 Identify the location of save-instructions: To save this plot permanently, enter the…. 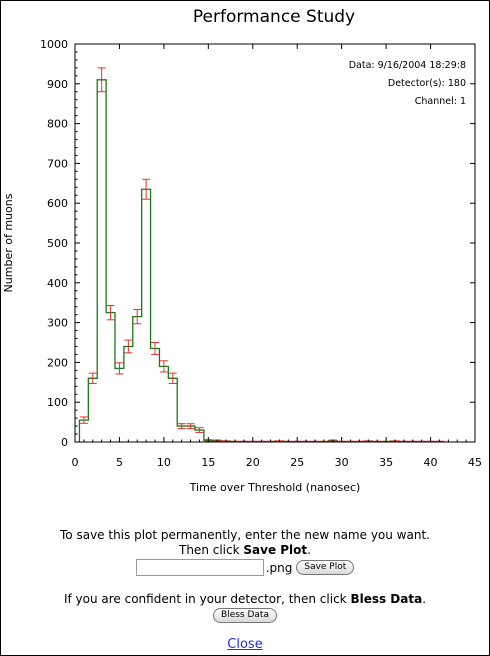
(245, 543).